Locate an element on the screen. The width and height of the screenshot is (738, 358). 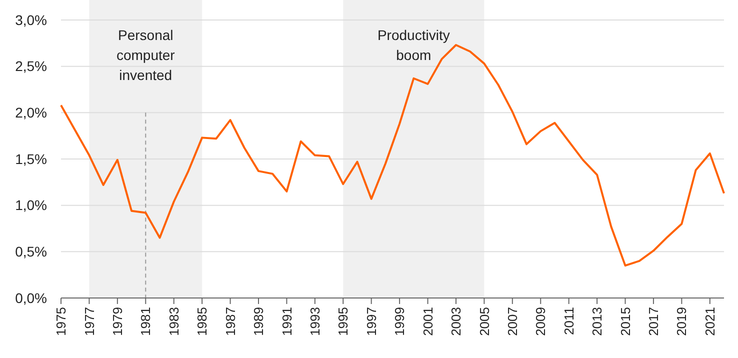
x-tick-label: 2013 is located at coordinates (597, 321).